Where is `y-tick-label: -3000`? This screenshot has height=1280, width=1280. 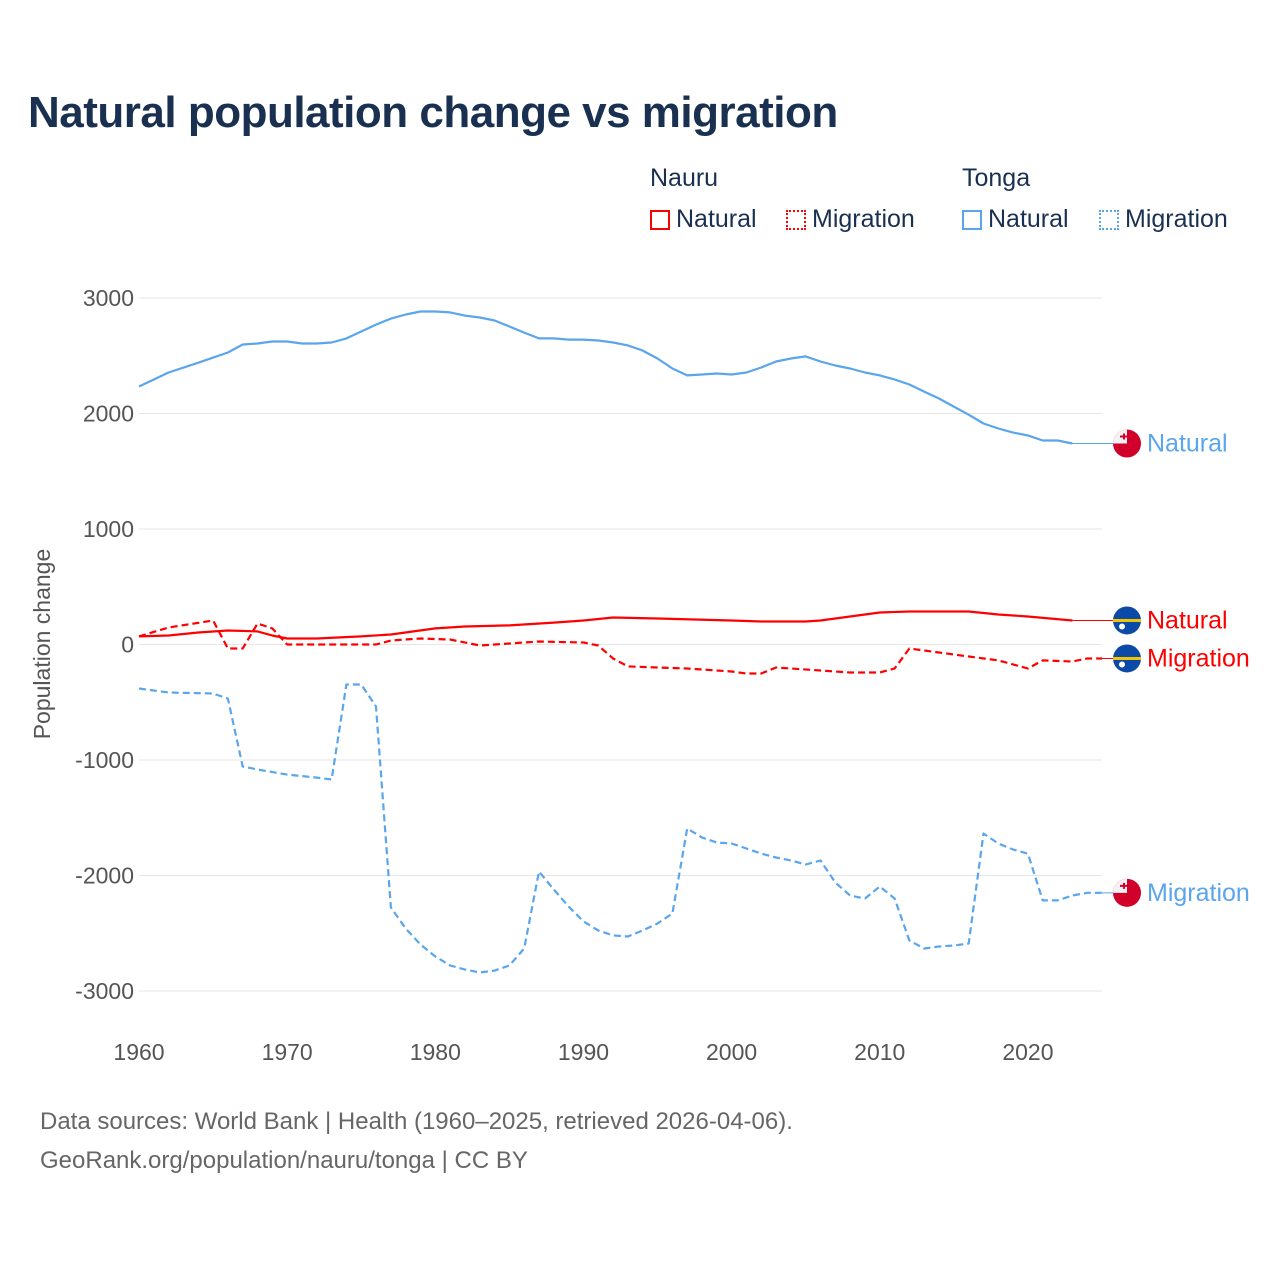
y-tick-label: -3000 is located at coordinates (104, 991).